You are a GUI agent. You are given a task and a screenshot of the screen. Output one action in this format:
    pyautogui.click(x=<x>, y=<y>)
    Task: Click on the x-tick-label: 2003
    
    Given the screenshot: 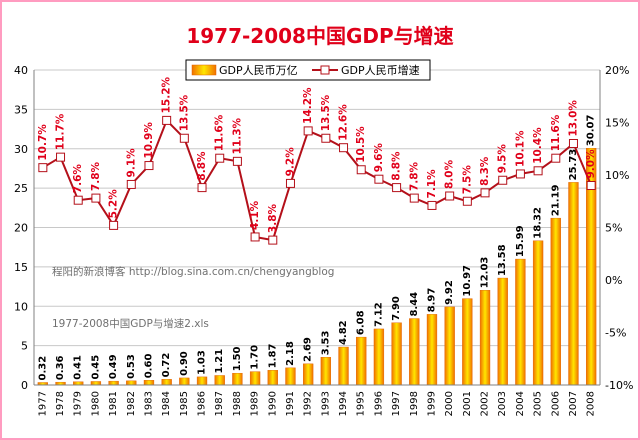 What is the action you would take?
    pyautogui.click(x=502, y=403)
    